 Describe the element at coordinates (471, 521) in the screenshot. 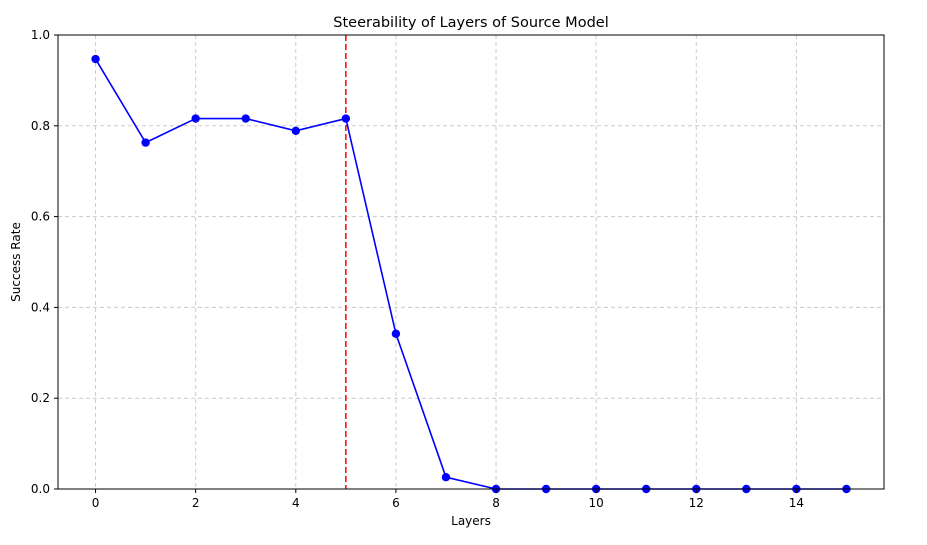

I see `x-axis-label: Layers` at that location.